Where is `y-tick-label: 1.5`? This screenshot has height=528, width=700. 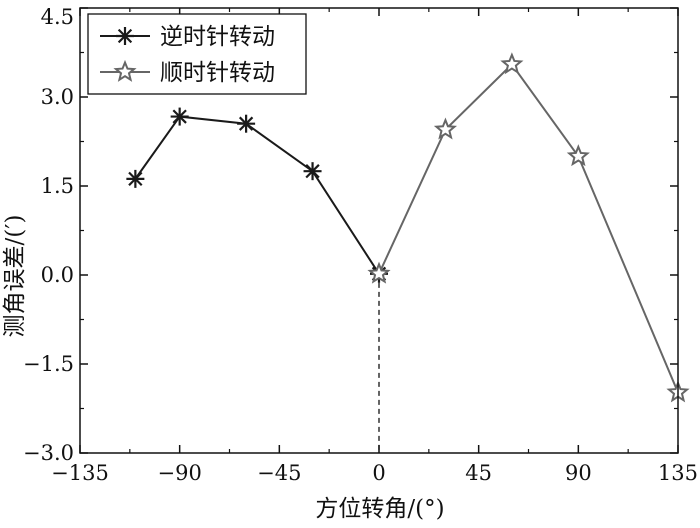
y-tick-label: 1.5 is located at coordinates (57, 186).